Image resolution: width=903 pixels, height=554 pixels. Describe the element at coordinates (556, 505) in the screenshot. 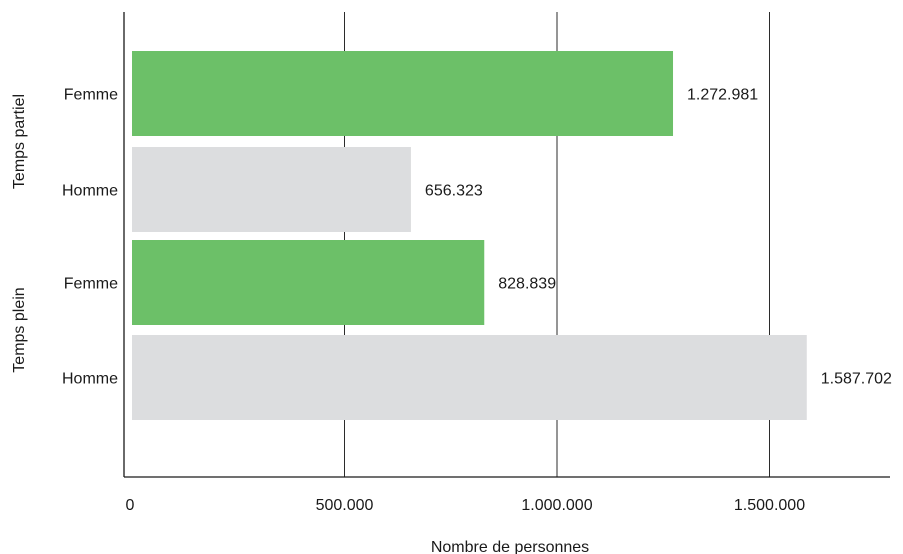

I see `x-tick-label: 1.000.000` at that location.